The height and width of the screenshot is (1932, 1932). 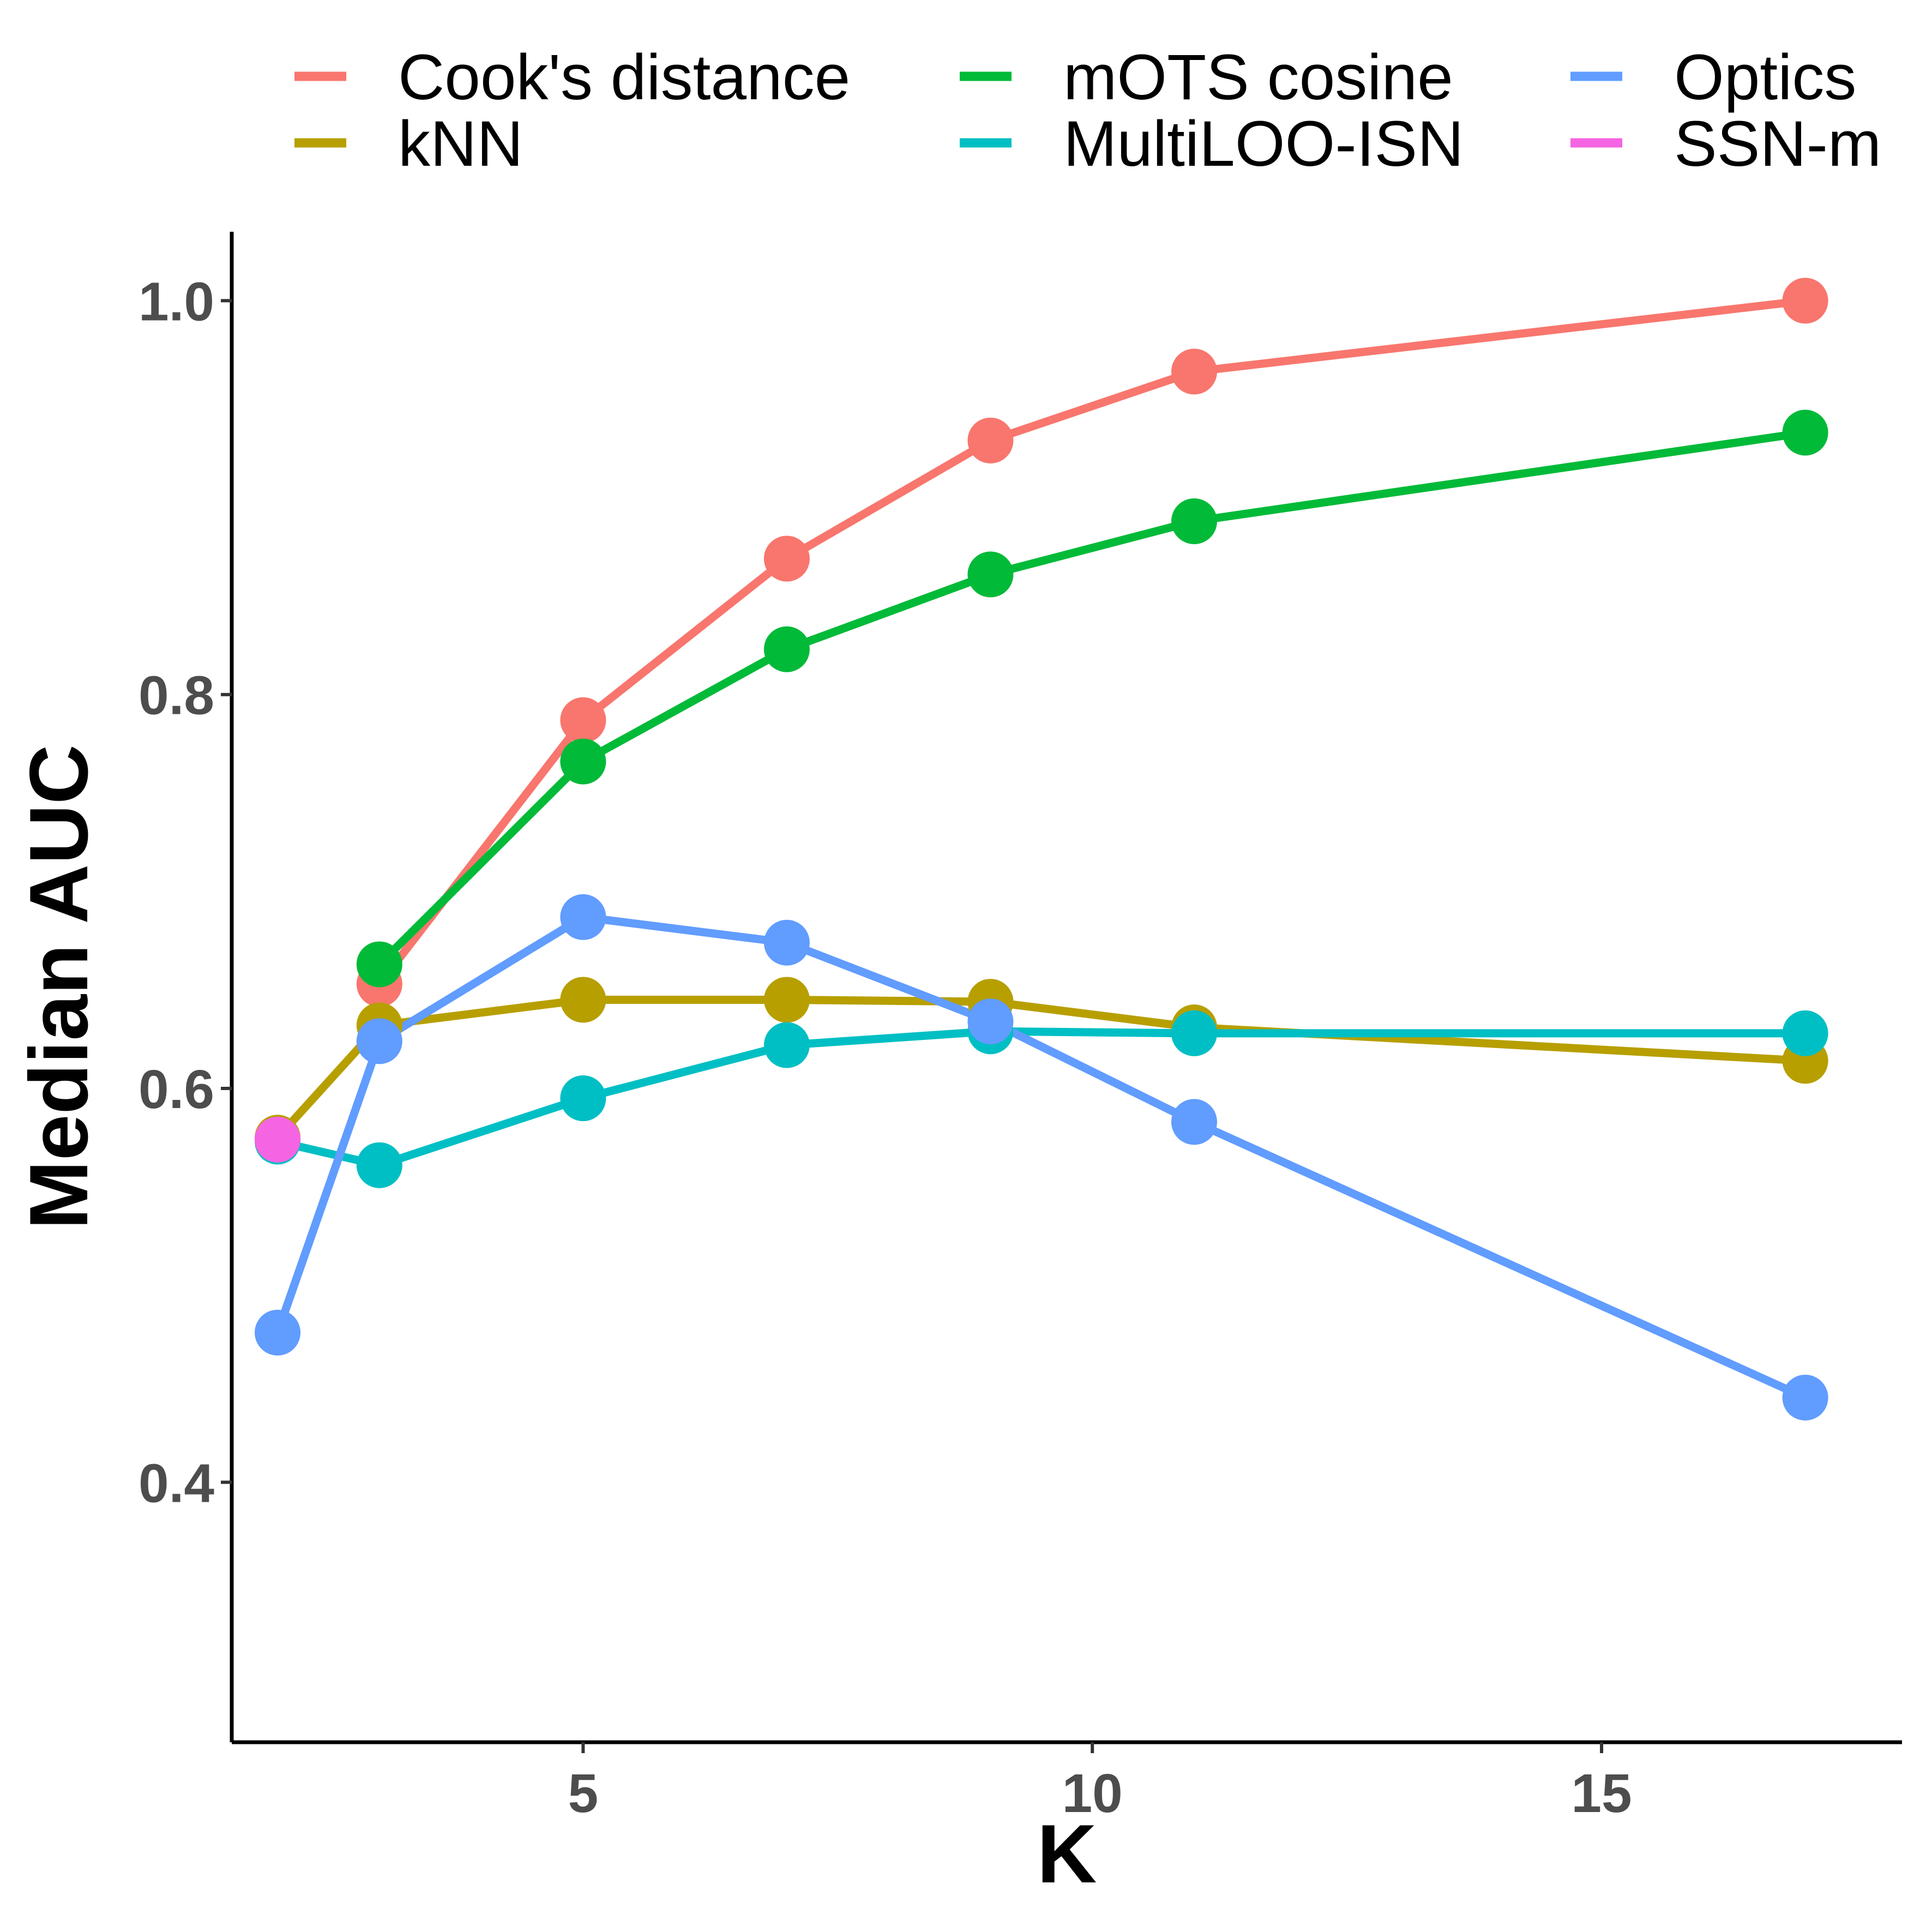 I want to click on x-tick-label: 5, so click(x=583, y=1793).